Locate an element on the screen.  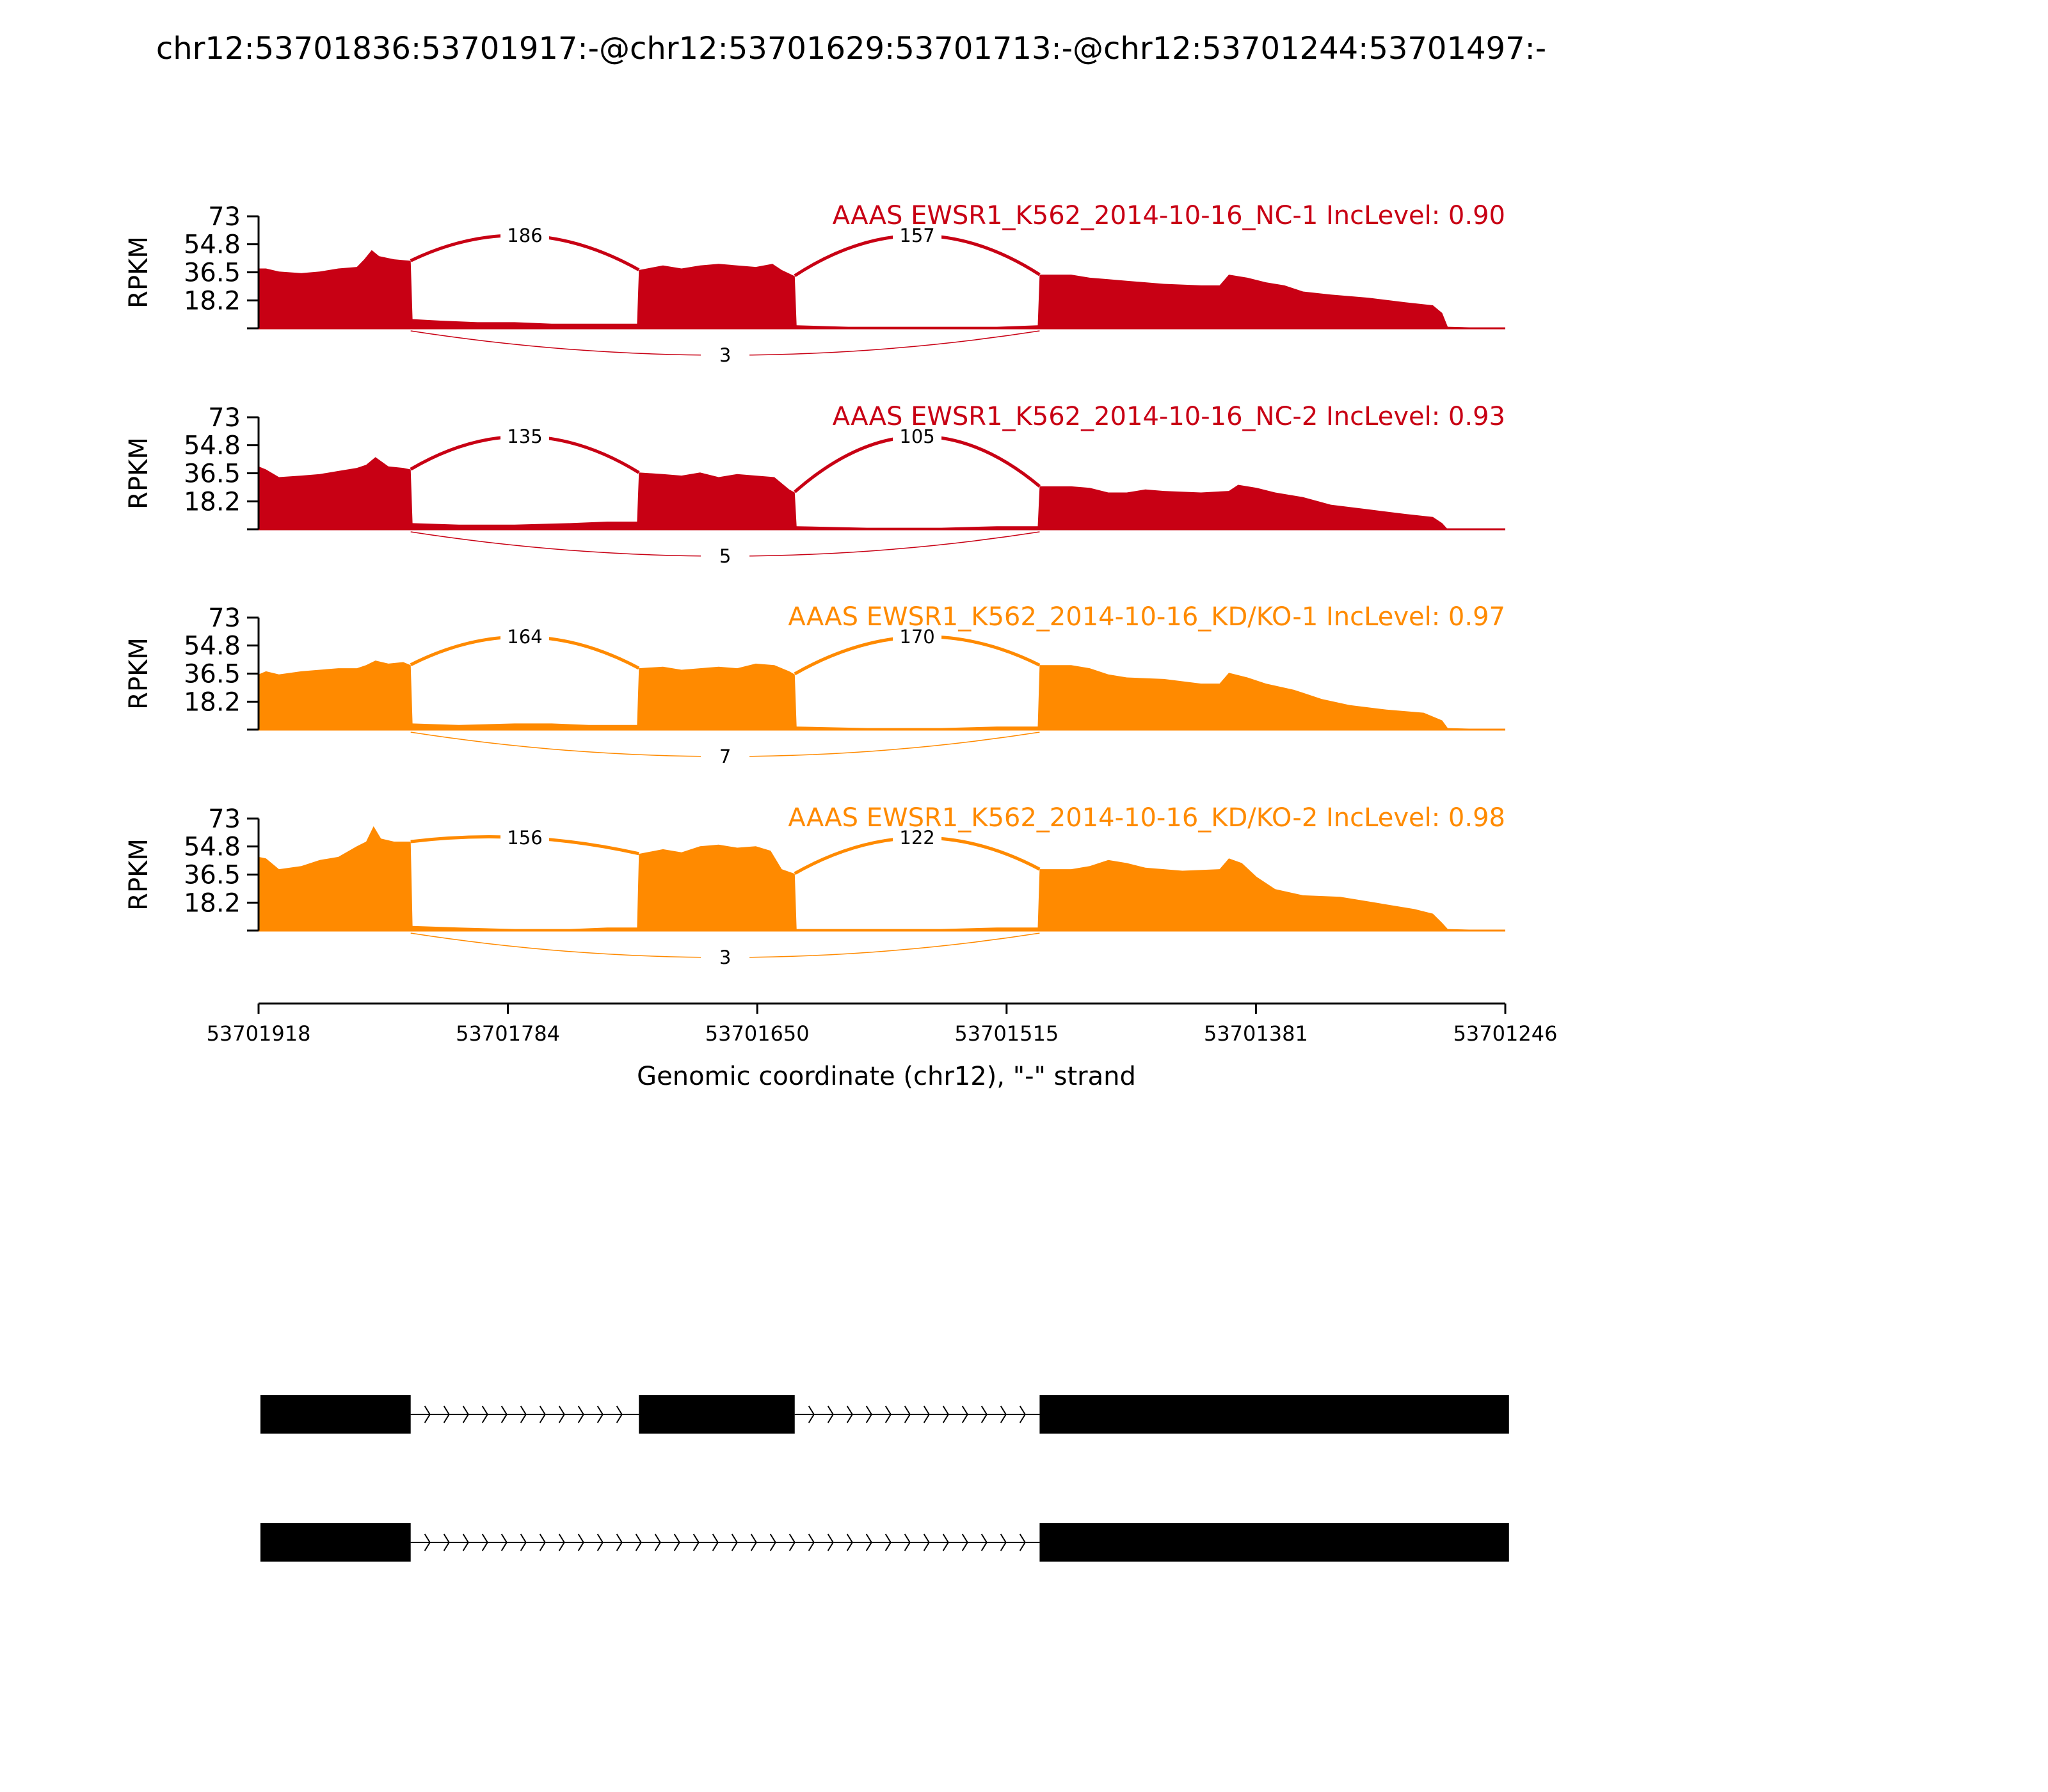
junction-count: 157 is located at coordinates (916, 235).